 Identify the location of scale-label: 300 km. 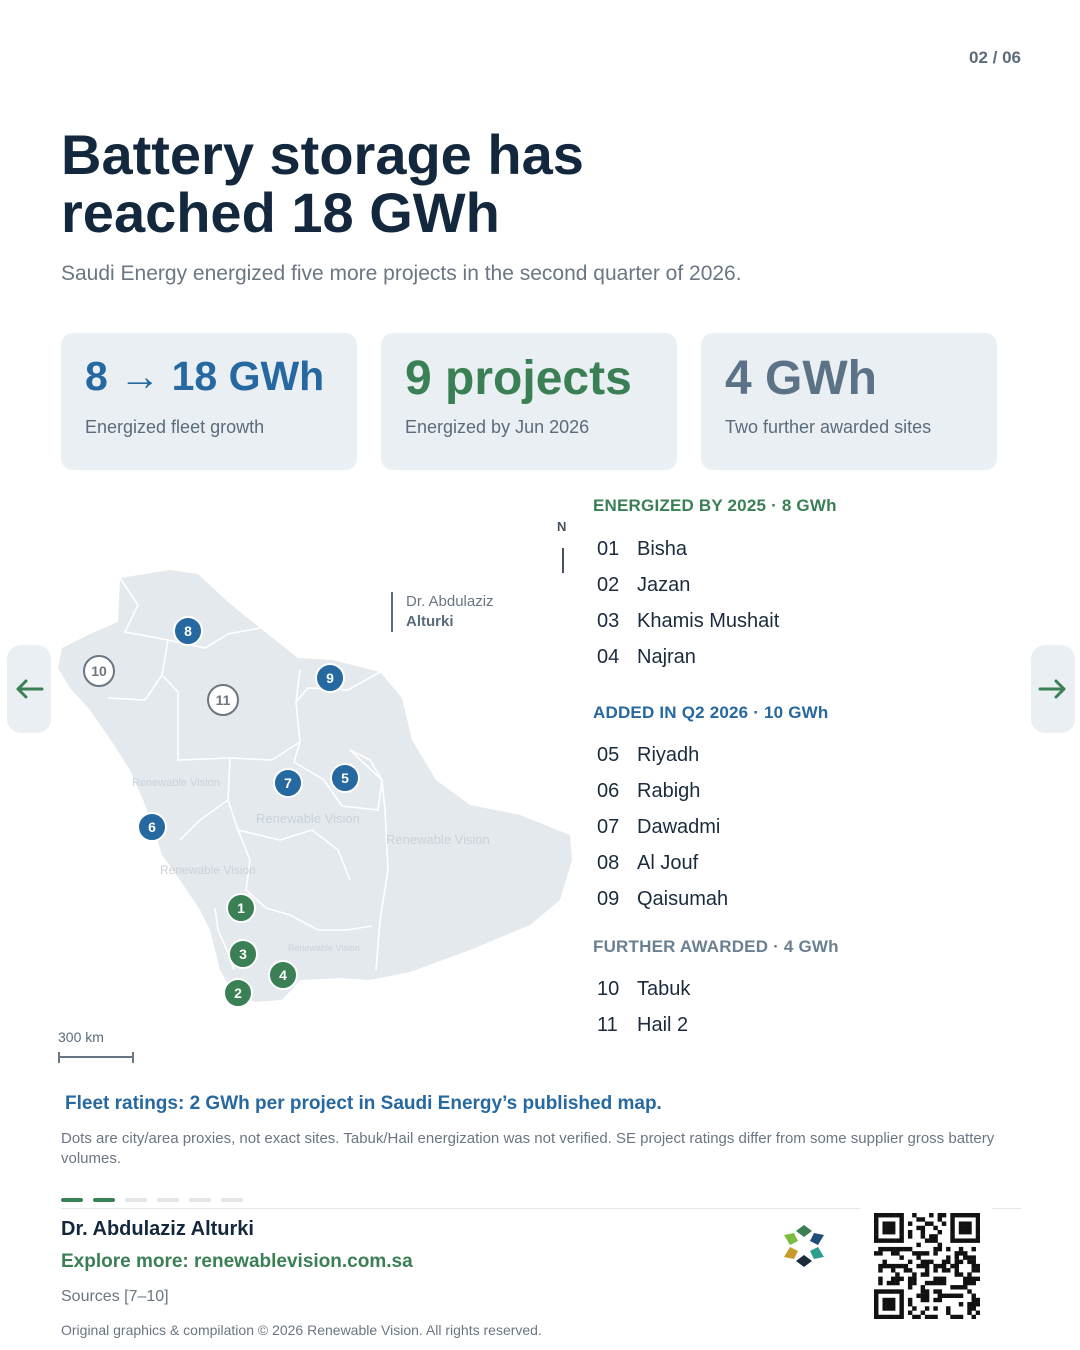
(81, 1037).